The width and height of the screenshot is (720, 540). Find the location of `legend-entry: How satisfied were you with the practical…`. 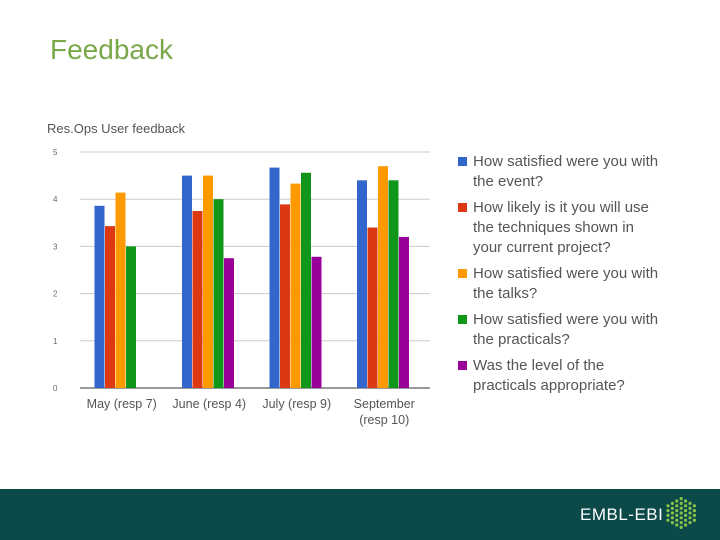

legend-entry: How satisfied were you with the practical… is located at coordinates (583, 330).